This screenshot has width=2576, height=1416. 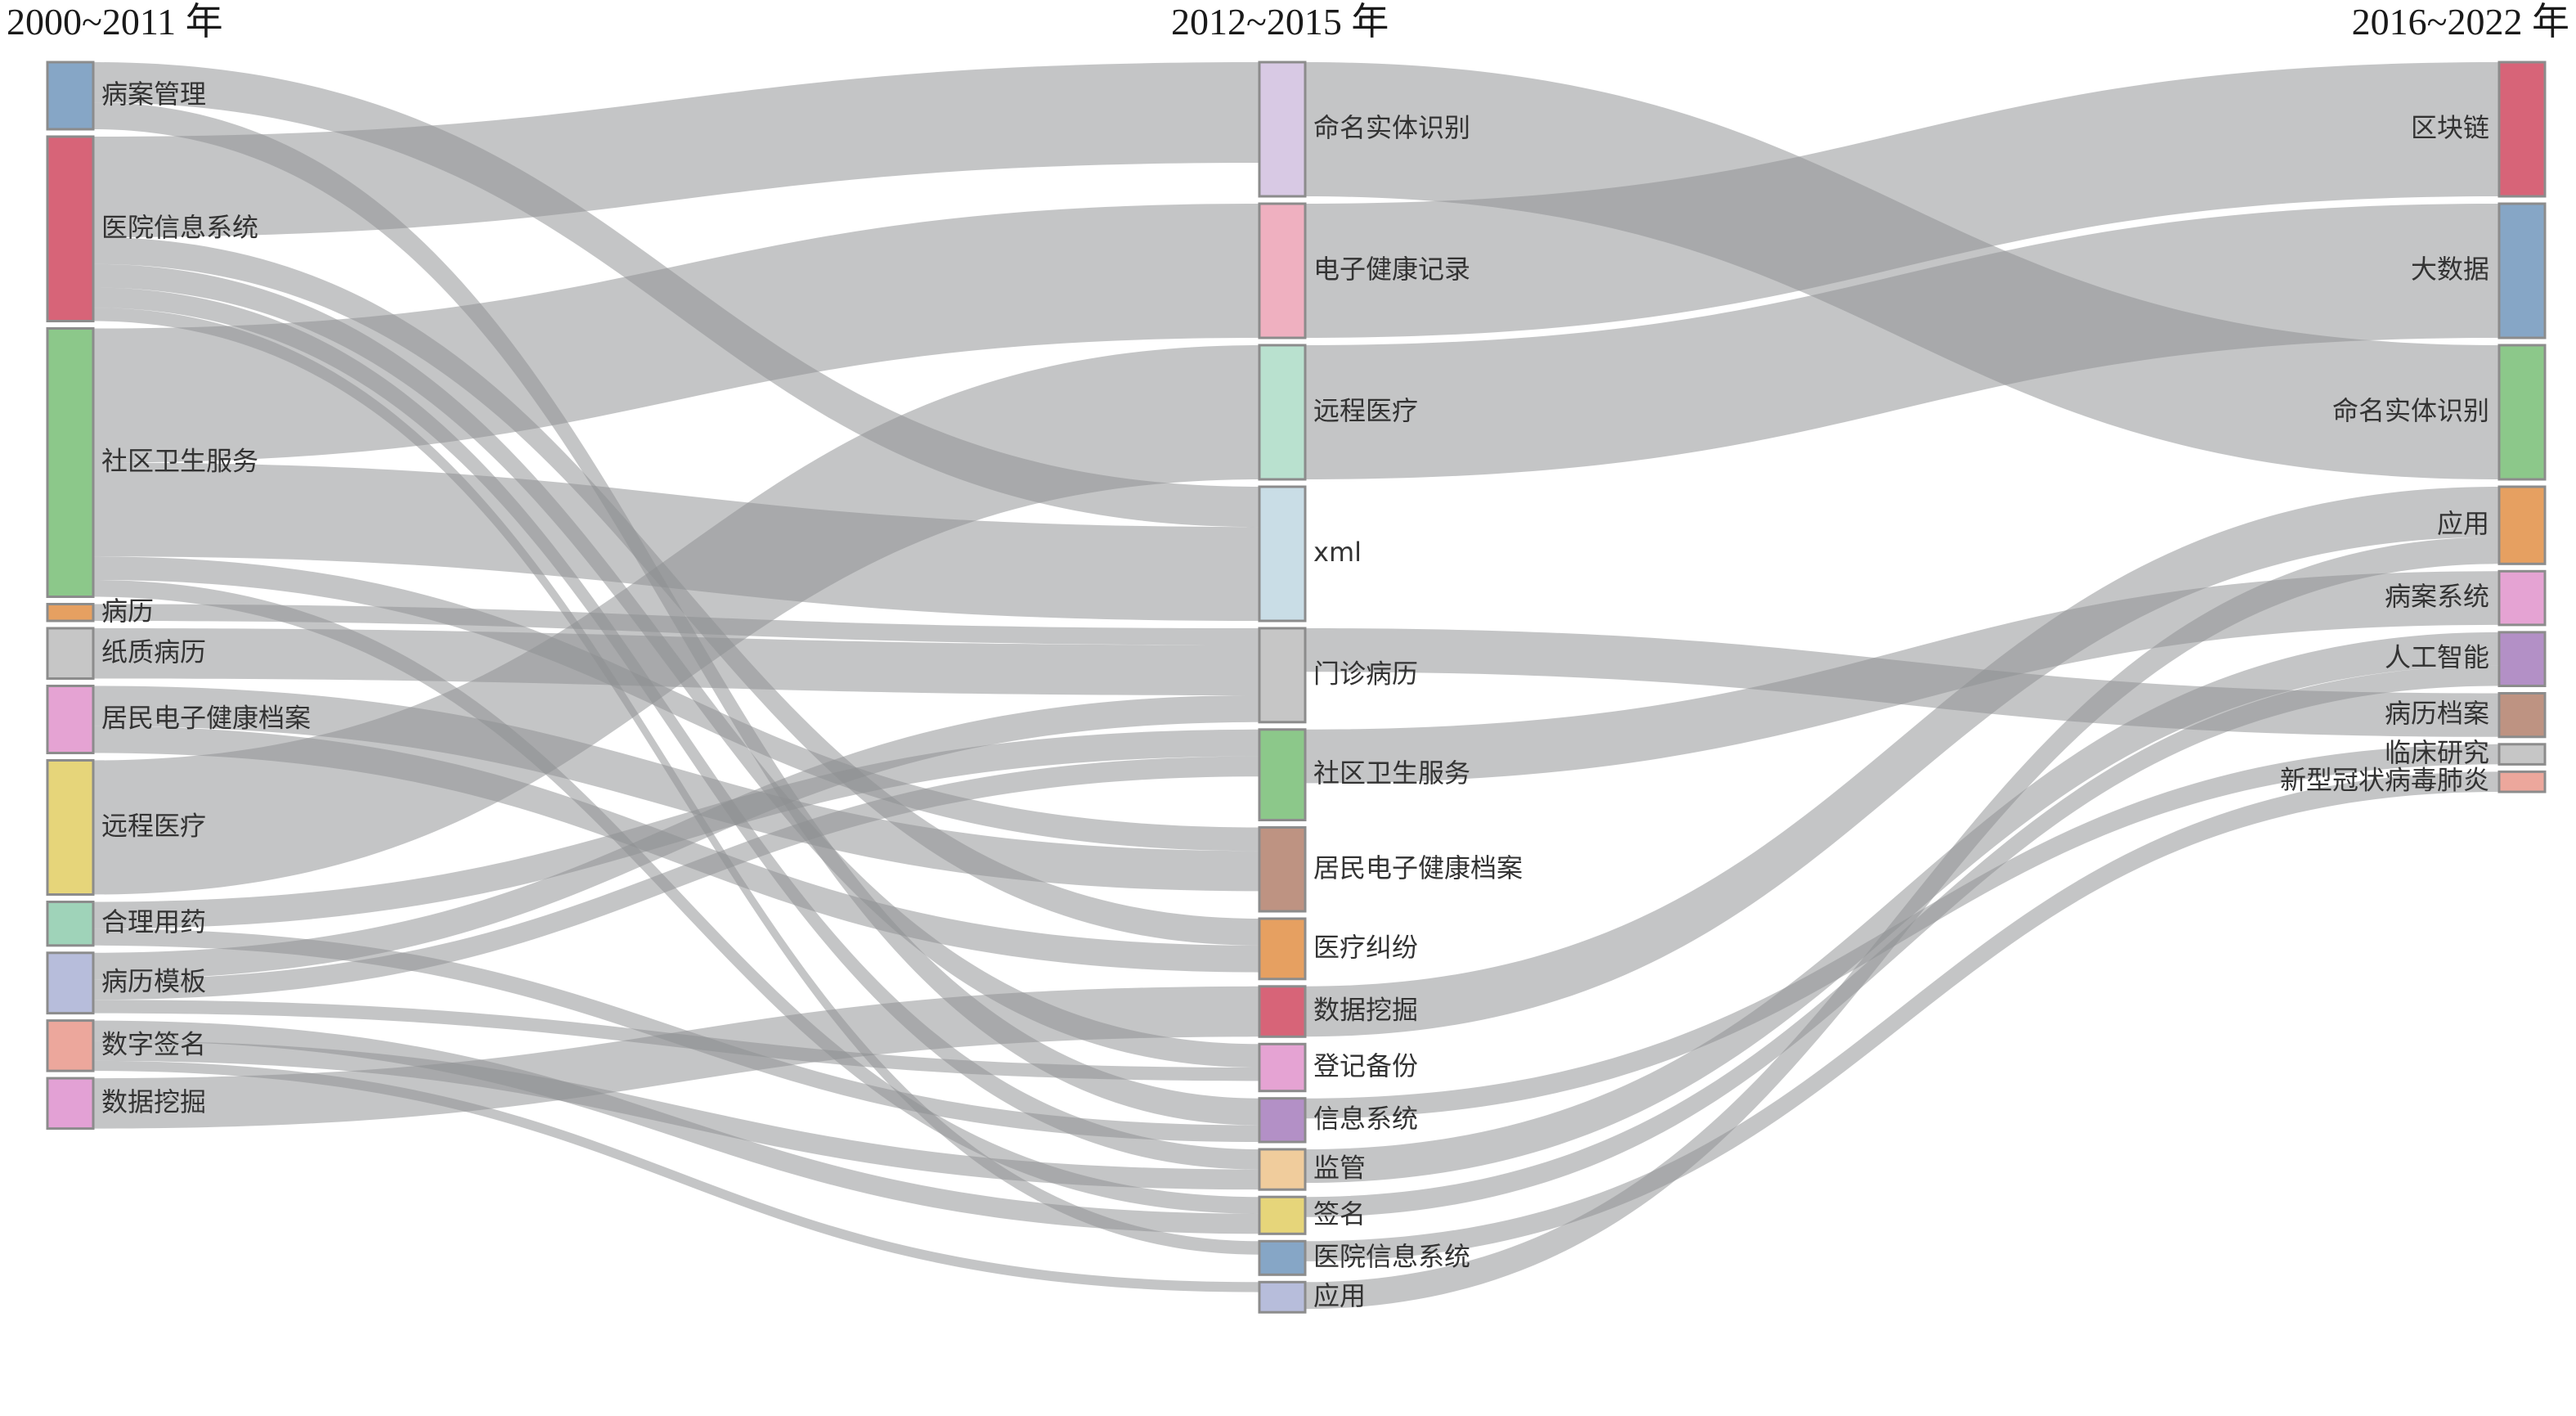 I want to click on node-B5: 门诊病历, so click(x=1338, y=675).